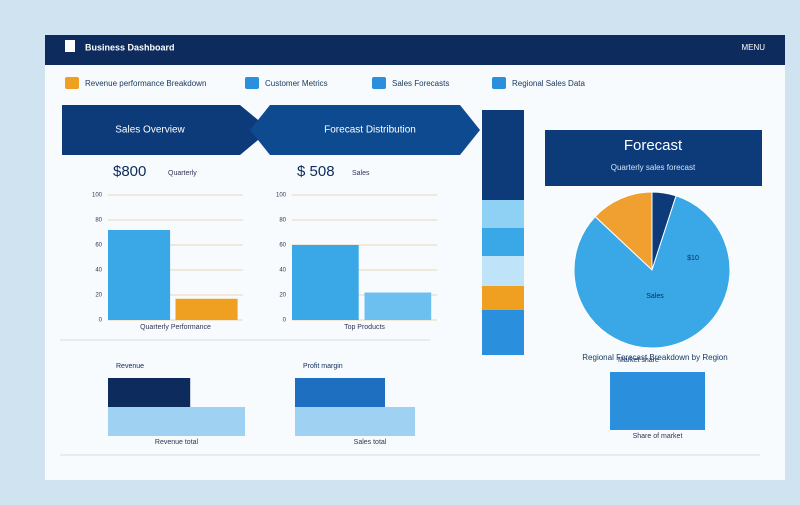 The width and height of the screenshot is (800, 505). Describe the element at coordinates (150, 130) in the screenshot. I see `banner-text: Sales Overview` at that location.